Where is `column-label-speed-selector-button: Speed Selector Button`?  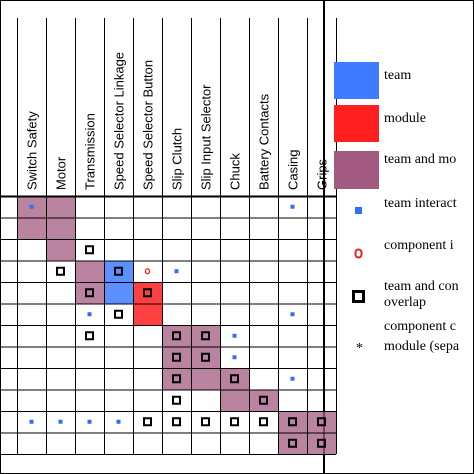 column-label-speed-selector-button: Speed Selector Button is located at coordinates (148, 125).